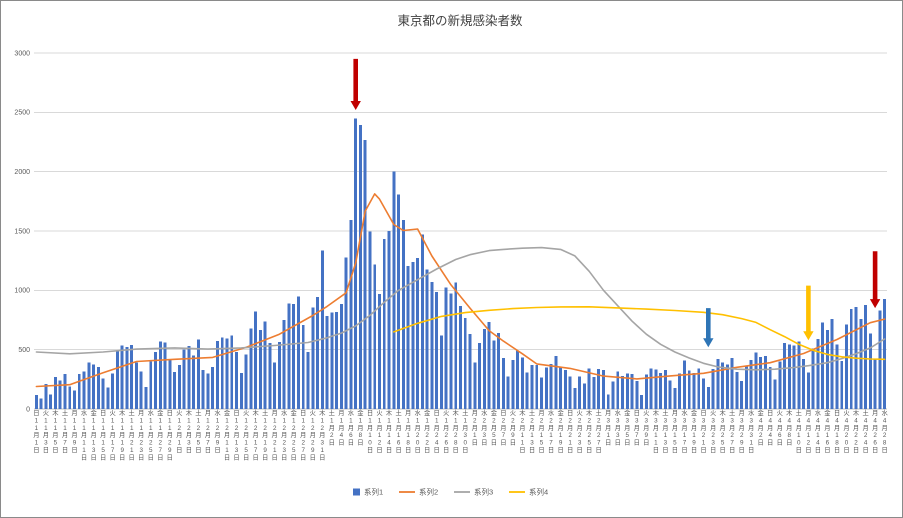 This screenshot has height=518, width=903. Describe the element at coordinates (483, 492) in the screenshot. I see `legend-label: 系列3` at that location.